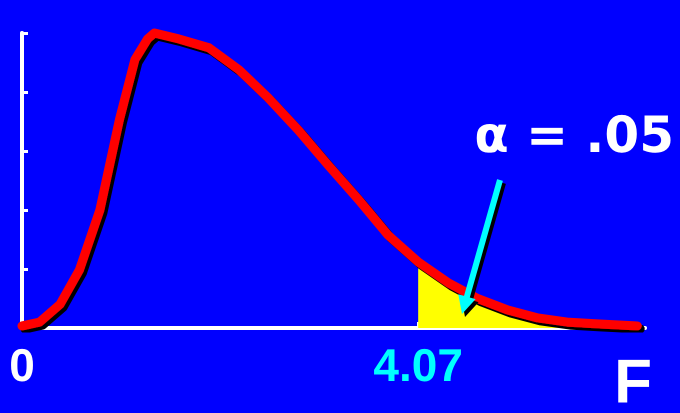 The image size is (680, 413). Describe the element at coordinates (22, 365) in the screenshot. I see `x-tick-label: 0` at that location.